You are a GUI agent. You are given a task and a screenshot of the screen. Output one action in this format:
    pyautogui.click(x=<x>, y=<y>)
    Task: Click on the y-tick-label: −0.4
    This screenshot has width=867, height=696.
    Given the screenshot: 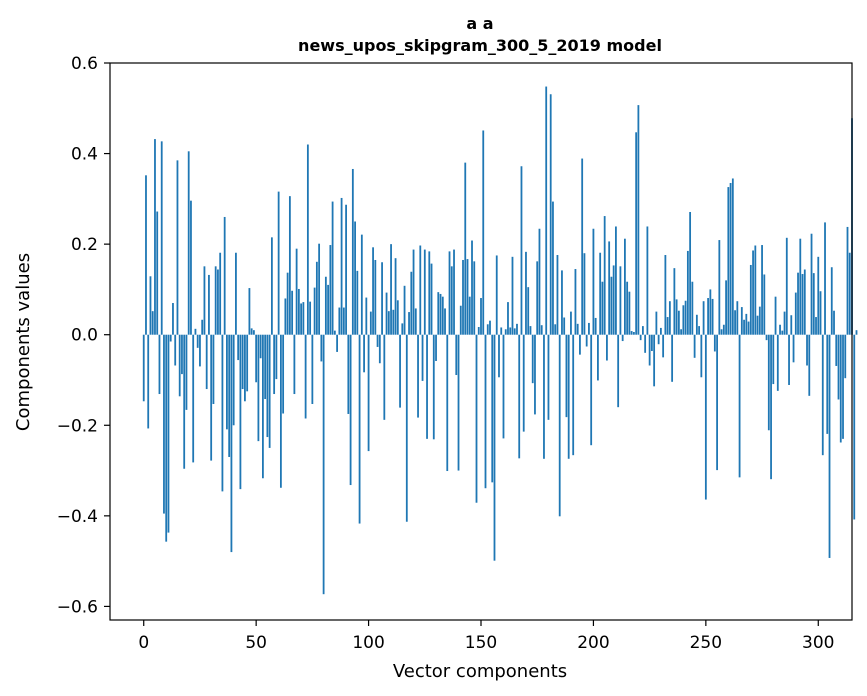 What is the action you would take?
    pyautogui.click(x=77, y=517)
    